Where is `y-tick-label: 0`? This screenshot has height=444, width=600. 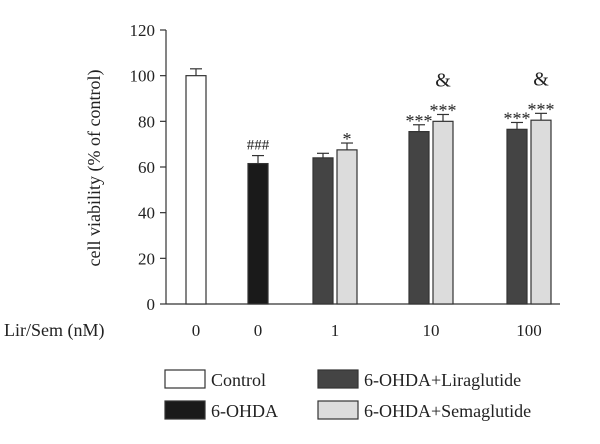 y-tick-label: 0 is located at coordinates (151, 304).